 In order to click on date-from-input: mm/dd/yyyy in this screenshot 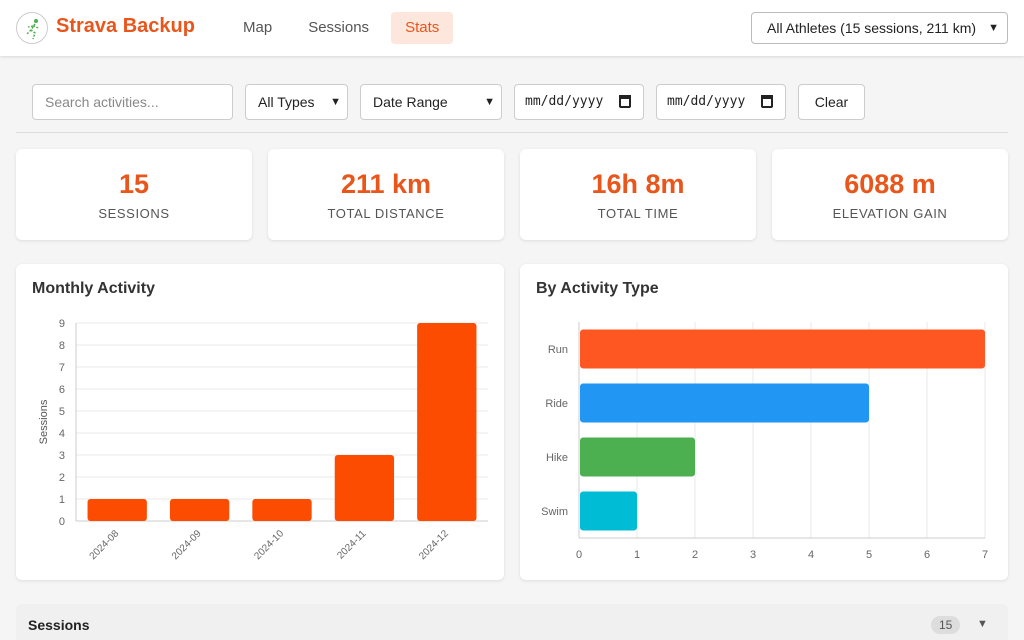, I will do `click(579, 102)`.